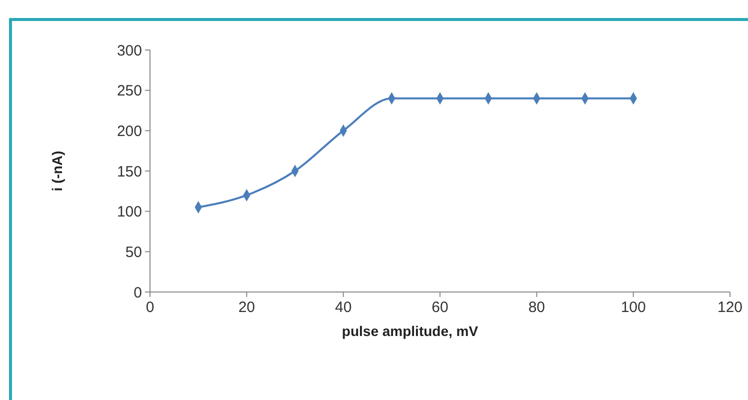 This screenshot has width=748, height=400. I want to click on x-tick-label: 20, so click(247, 307).